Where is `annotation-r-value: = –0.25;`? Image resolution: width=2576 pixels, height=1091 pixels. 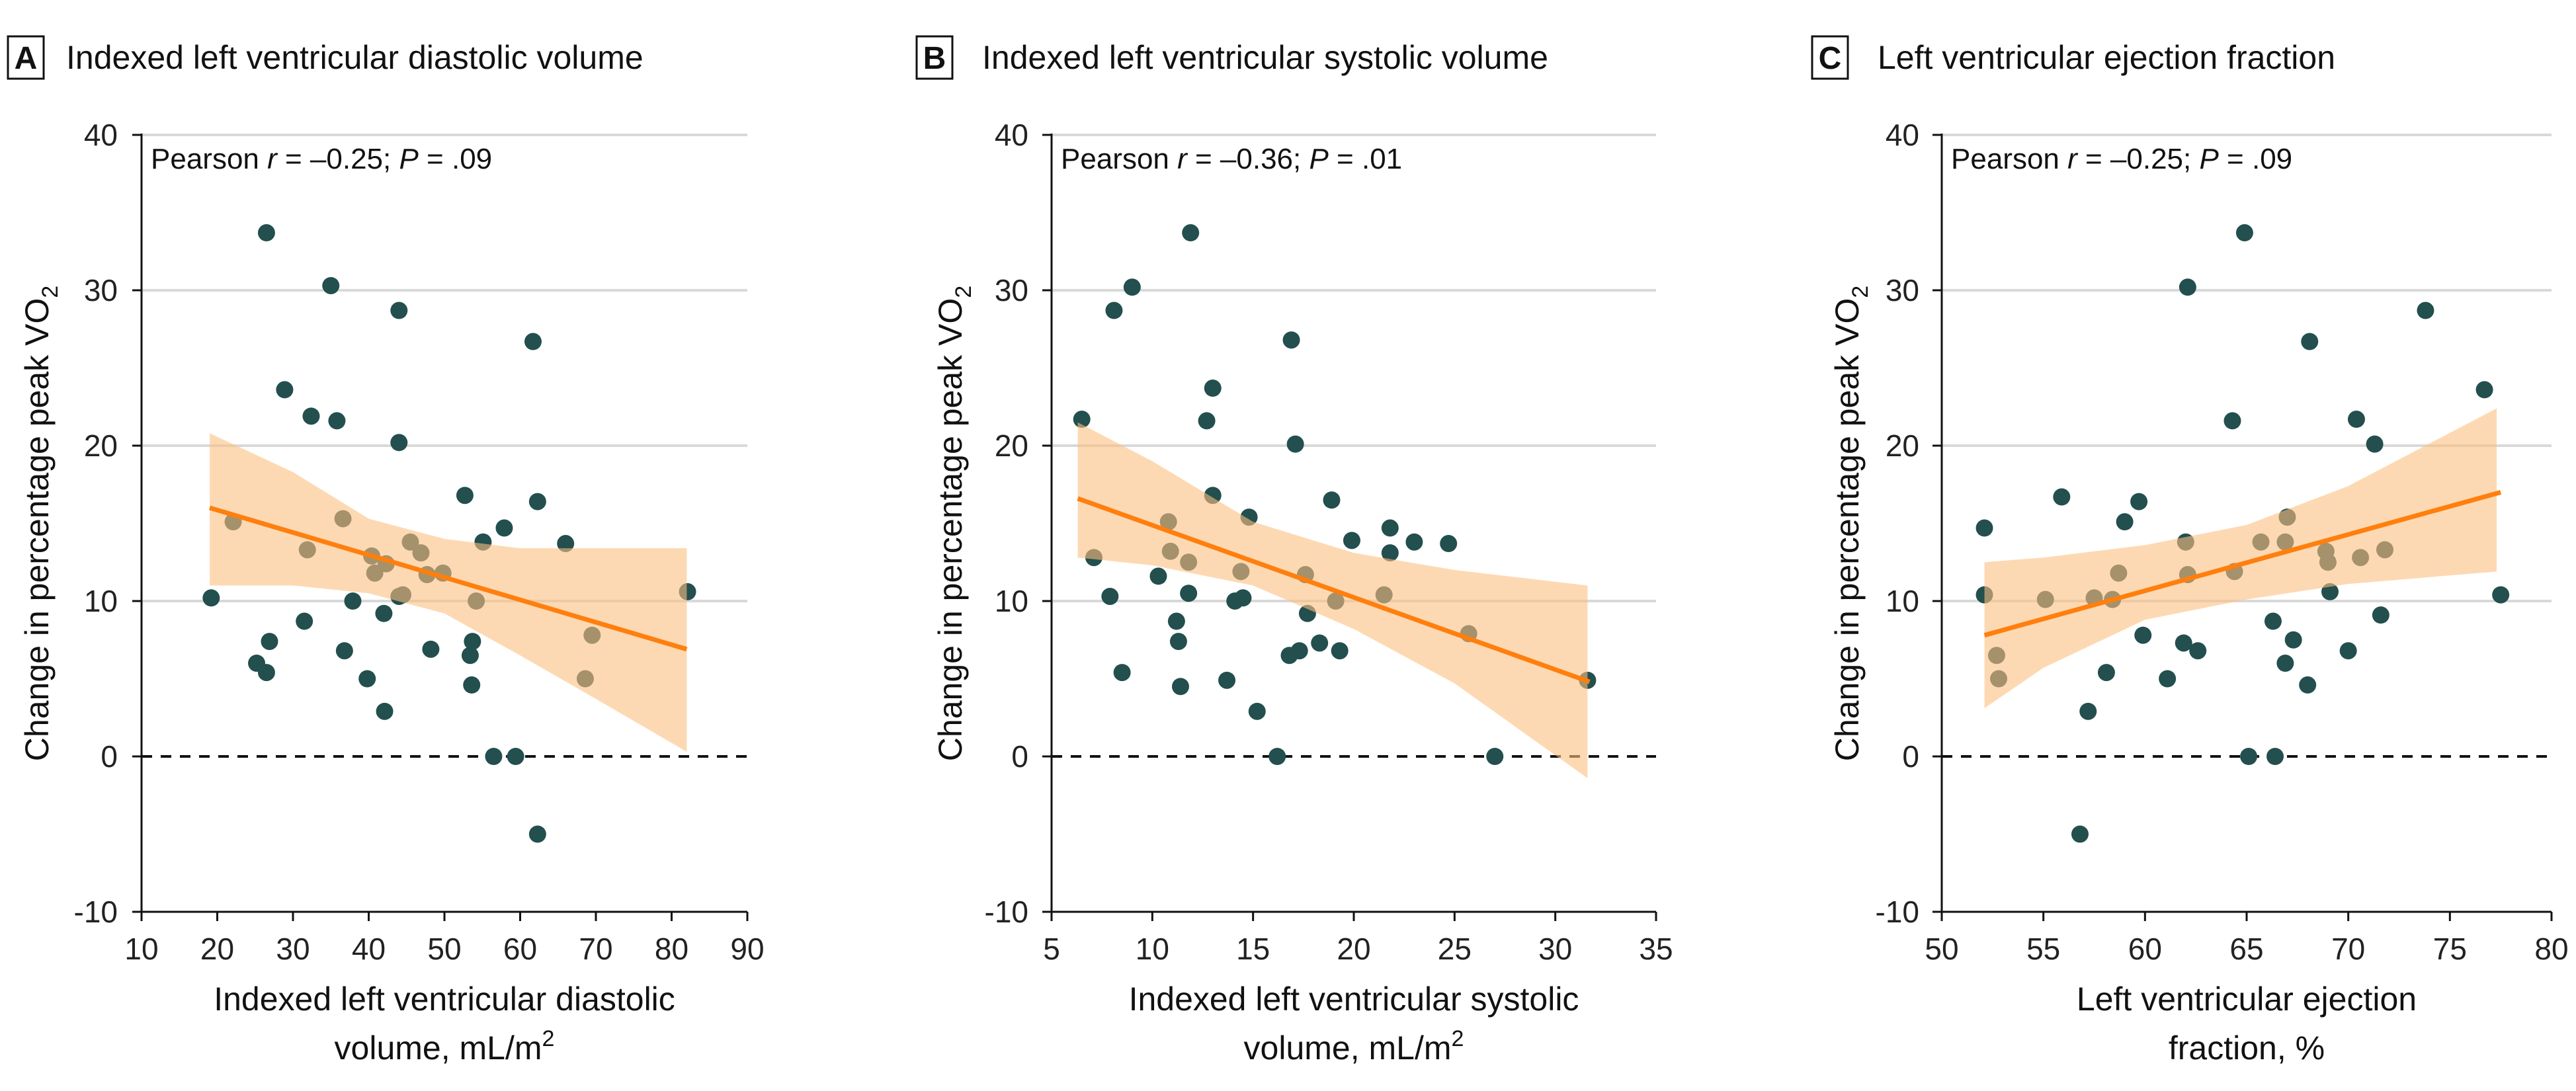 annotation-r-value: = –0.25; is located at coordinates (2138, 159).